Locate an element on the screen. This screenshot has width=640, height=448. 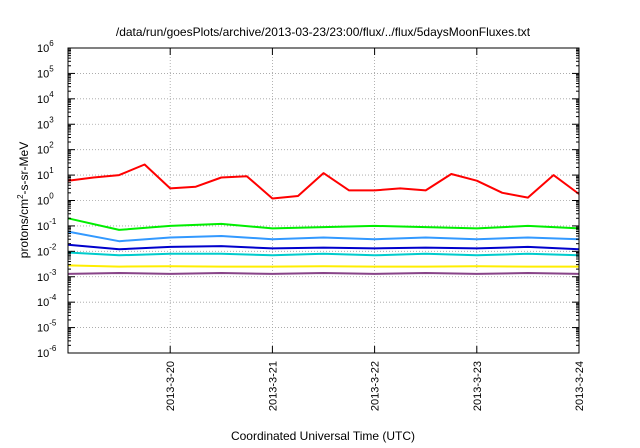
y-tick-label: 10² is located at coordinates (45, 149).